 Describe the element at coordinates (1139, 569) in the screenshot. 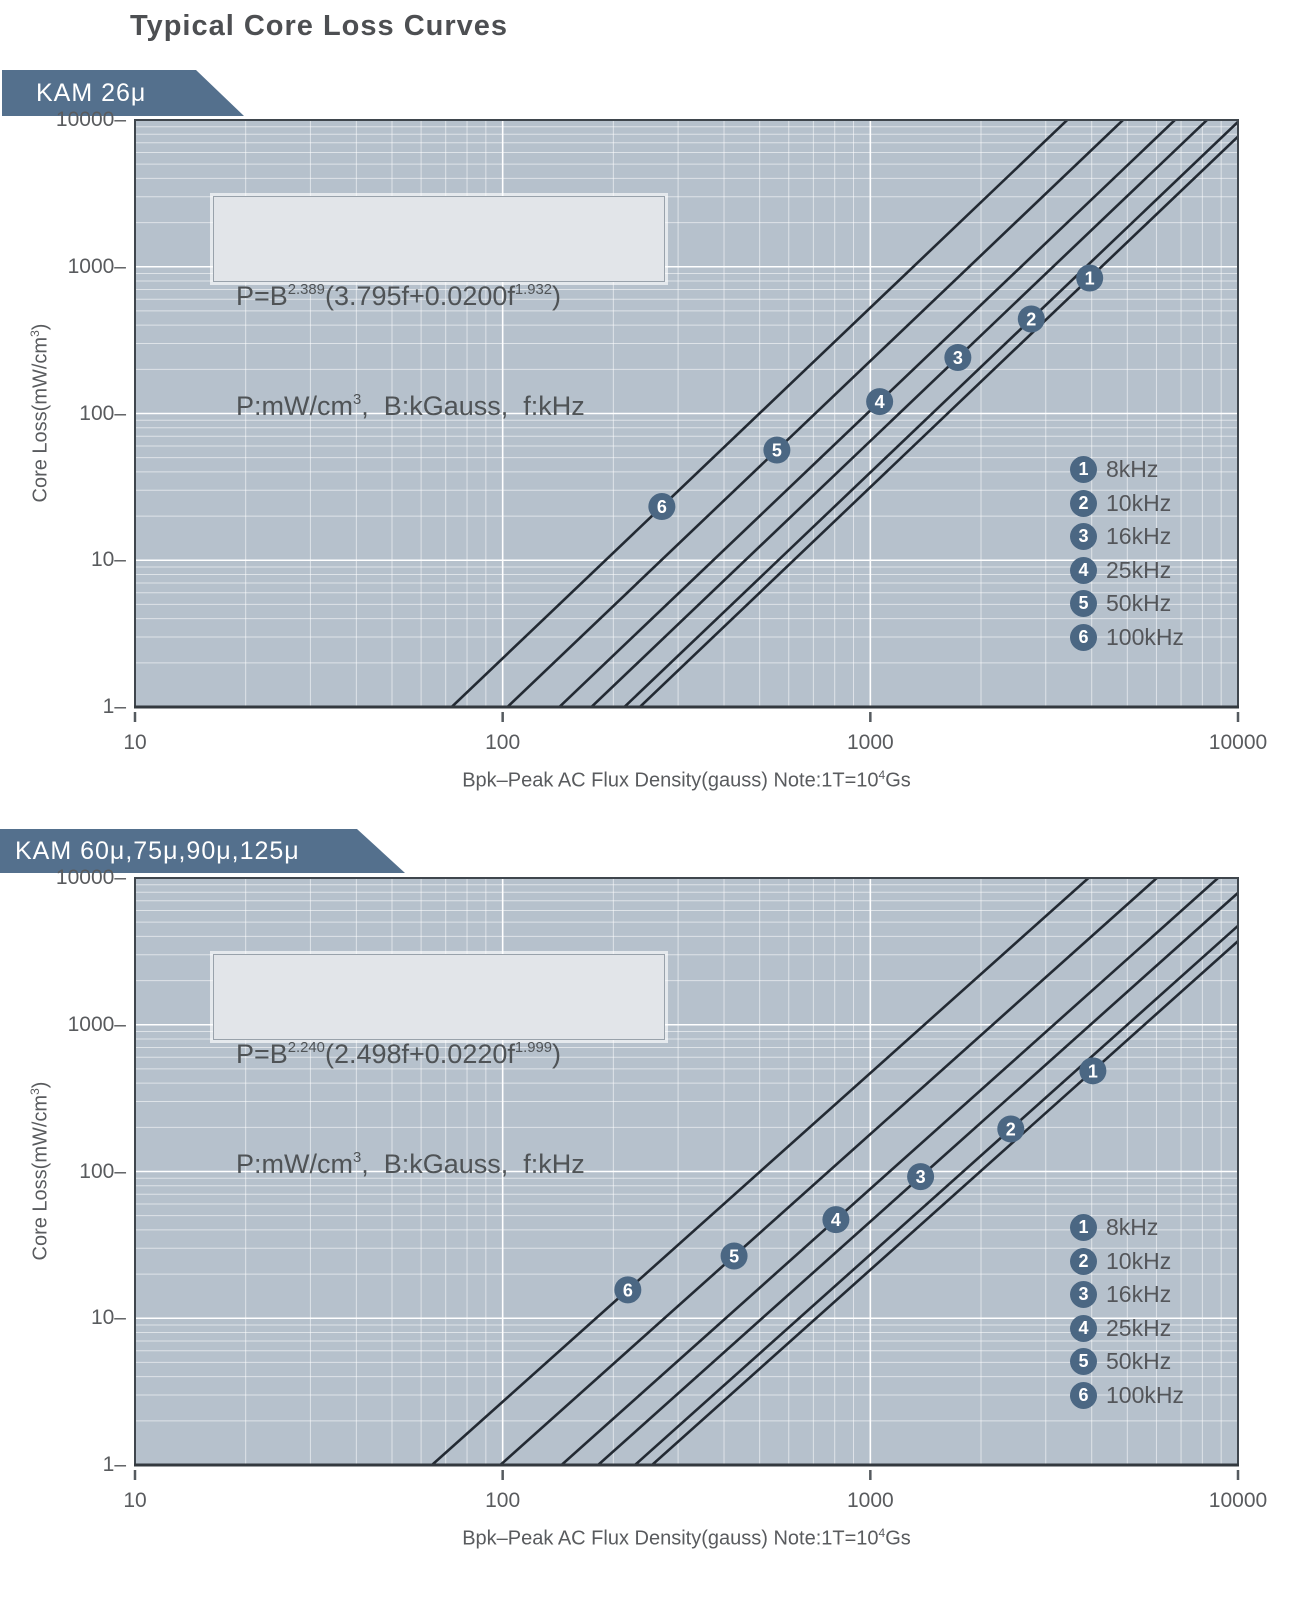

I see `legend-label: 25kHz` at that location.